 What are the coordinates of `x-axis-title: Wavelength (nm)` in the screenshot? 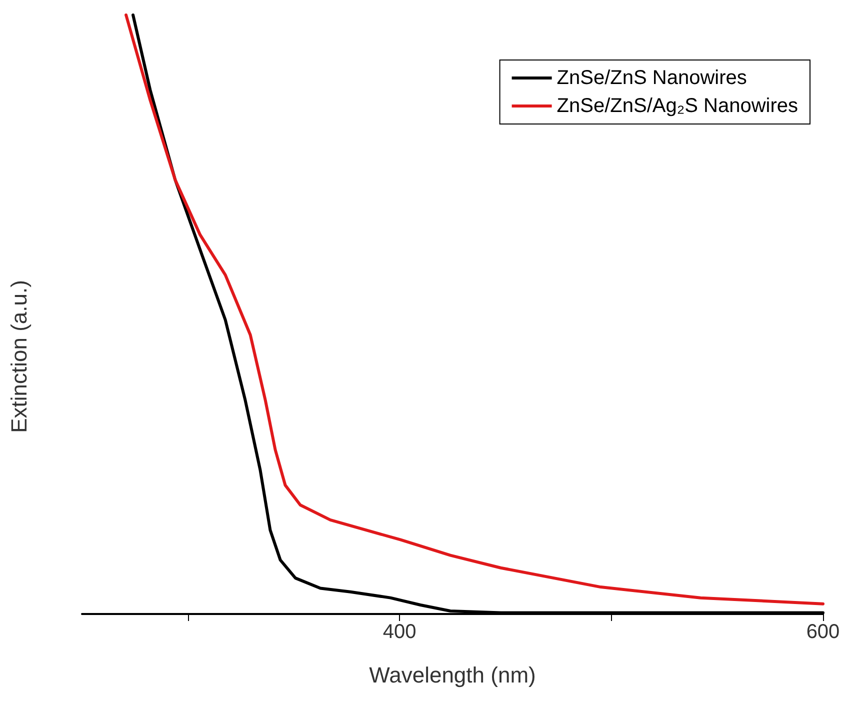 It's located at (452, 675).